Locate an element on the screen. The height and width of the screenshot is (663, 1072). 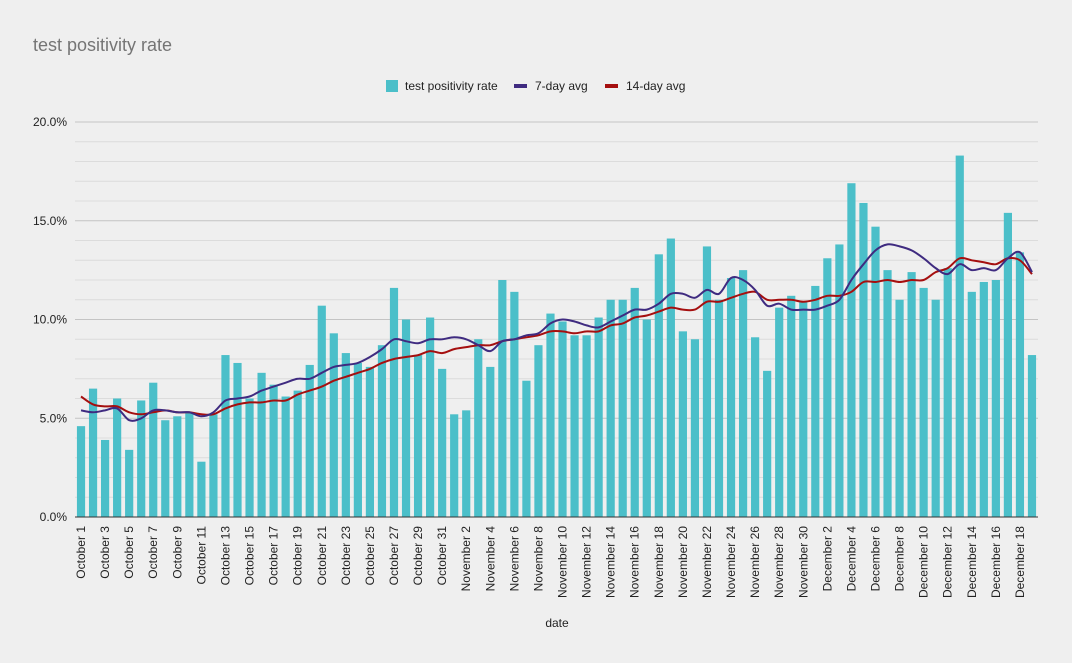
x-tick-label: November 16 is located at coordinates (635, 562).